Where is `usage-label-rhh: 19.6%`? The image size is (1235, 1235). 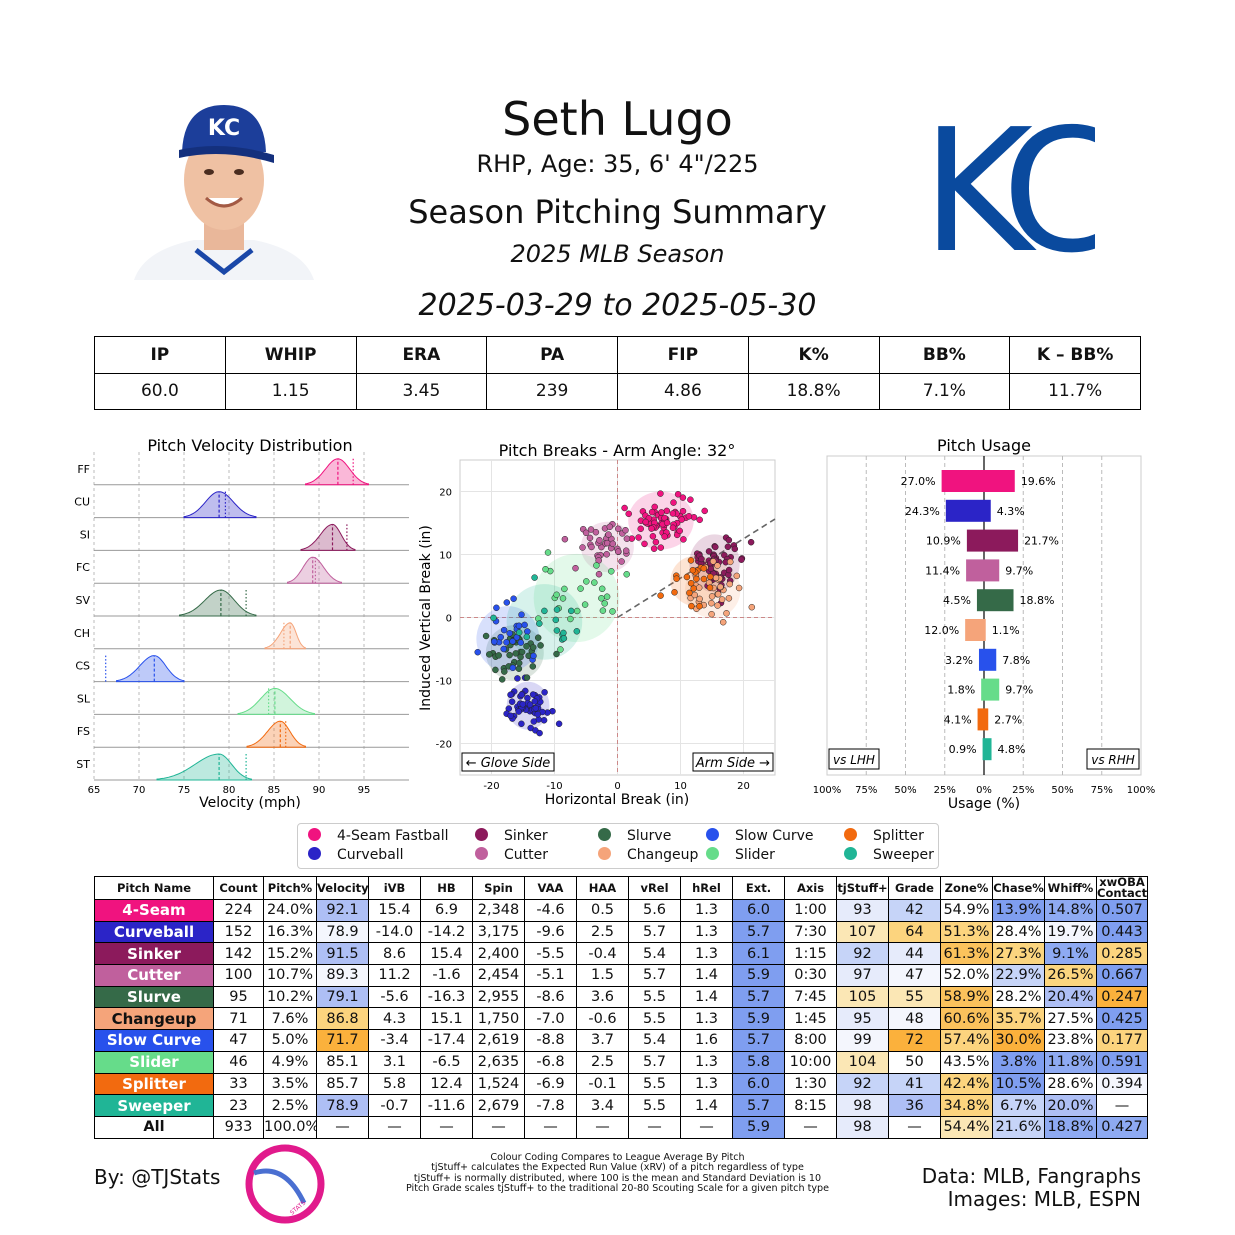 usage-label-rhh: 19.6% is located at coordinates (1038, 481).